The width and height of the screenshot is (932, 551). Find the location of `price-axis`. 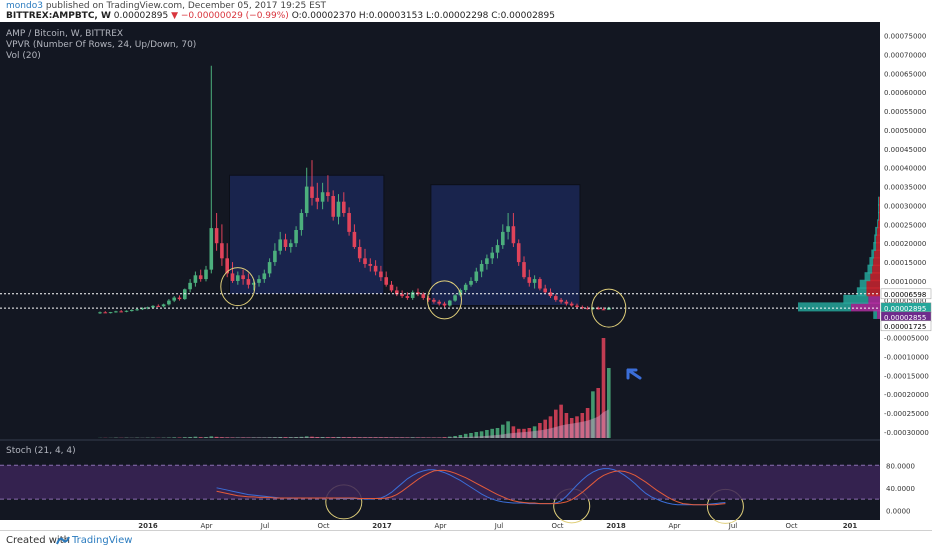

price-axis is located at coordinates (906, 276).